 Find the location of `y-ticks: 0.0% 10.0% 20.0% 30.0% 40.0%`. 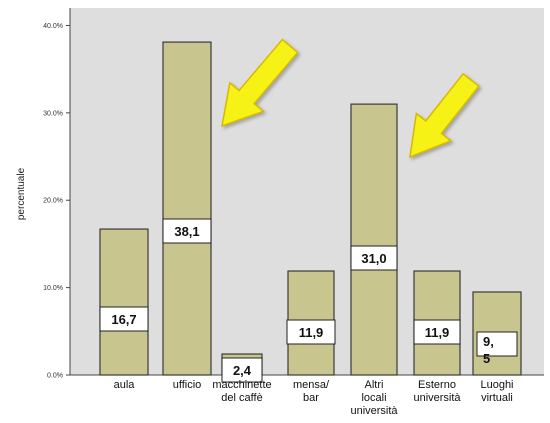

y-ticks: 0.0% 10.0% 20.0% 30.0% 40.0% is located at coordinates (56, 201).